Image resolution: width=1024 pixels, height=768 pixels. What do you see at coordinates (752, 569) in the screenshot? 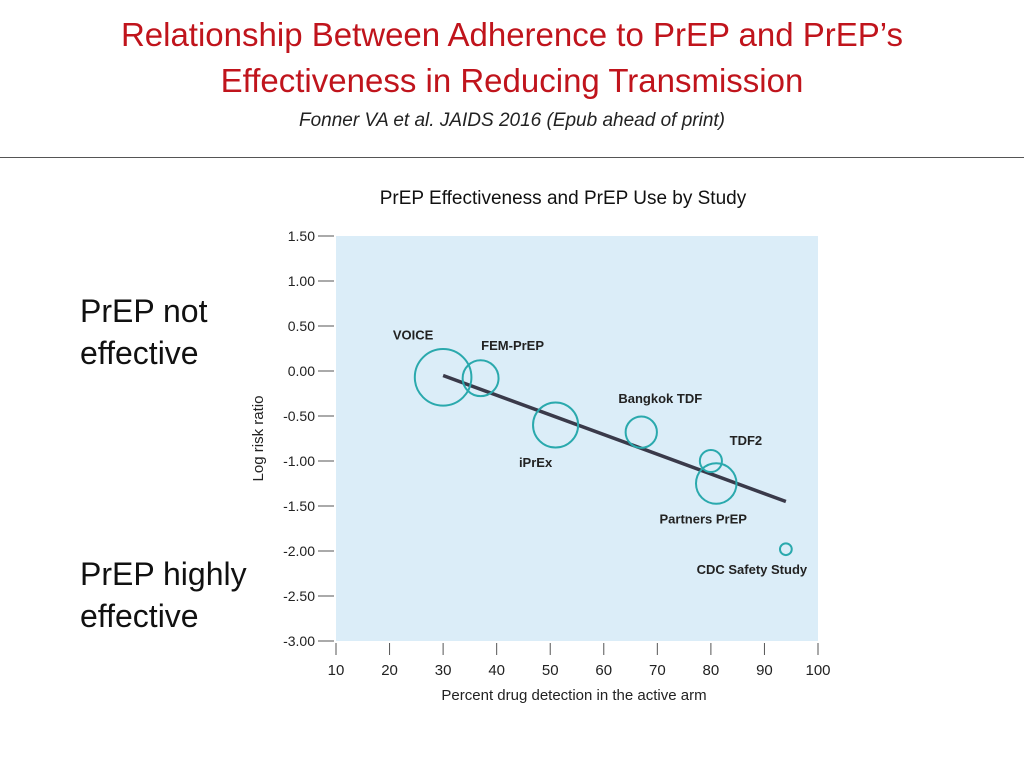
I see `data-label: CDC Safety Study` at bounding box center [752, 569].